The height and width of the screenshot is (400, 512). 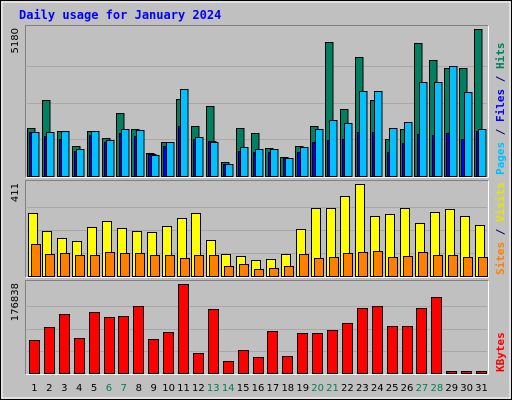 I want to click on x-tick-label-27: 27, so click(x=422, y=388).